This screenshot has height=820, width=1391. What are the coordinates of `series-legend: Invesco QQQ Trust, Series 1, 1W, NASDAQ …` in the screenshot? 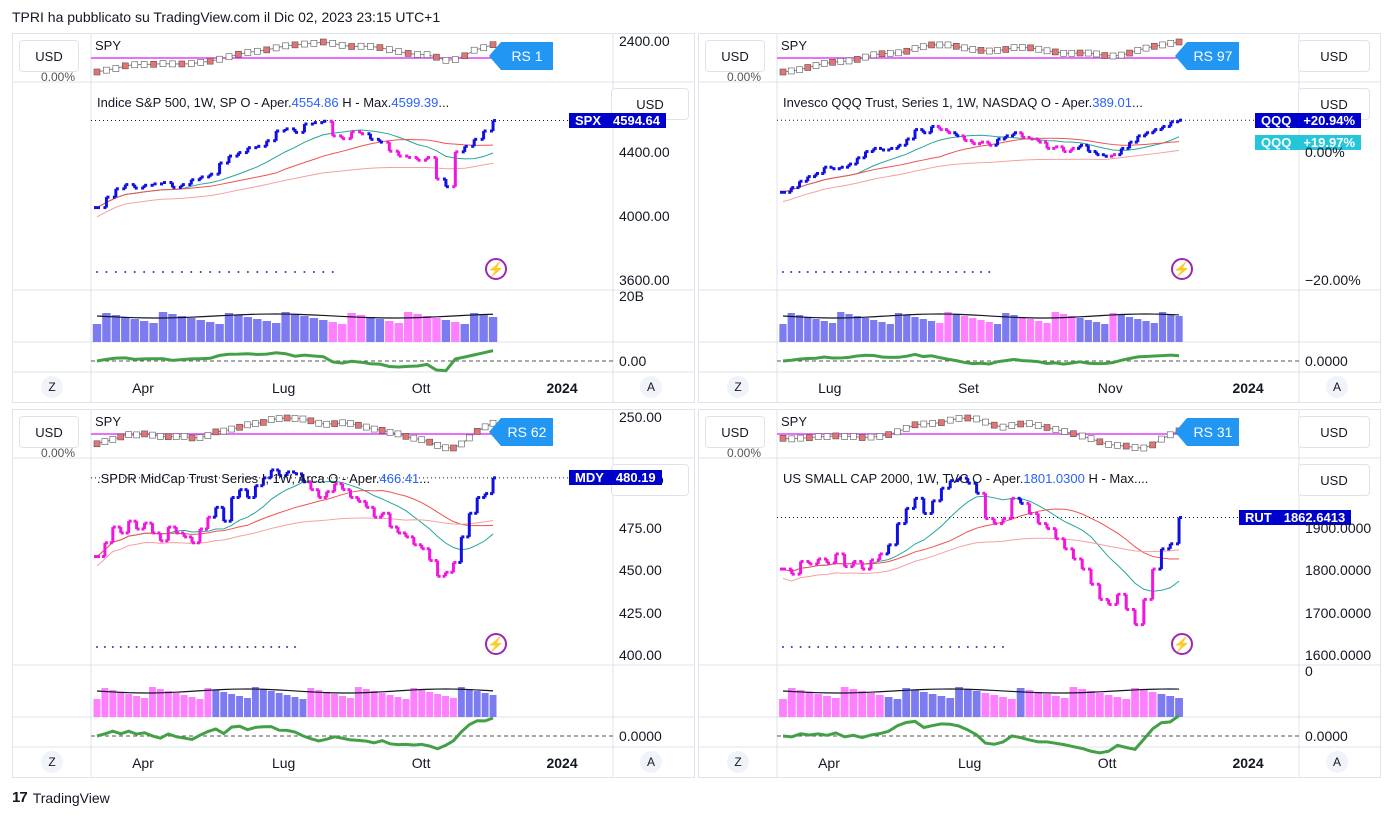 It's located at (963, 102).